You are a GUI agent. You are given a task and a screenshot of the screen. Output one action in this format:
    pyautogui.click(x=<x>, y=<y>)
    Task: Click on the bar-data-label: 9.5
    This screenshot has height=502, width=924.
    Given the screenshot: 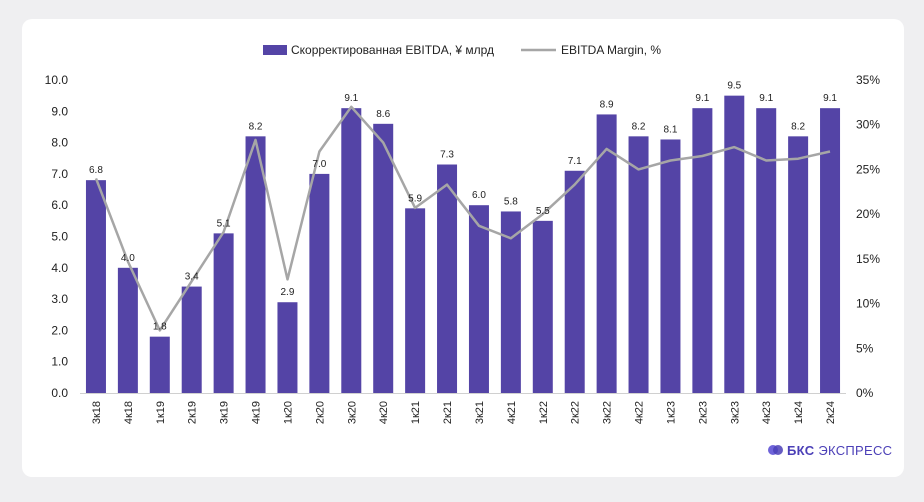 What is the action you would take?
    pyautogui.click(x=734, y=86)
    